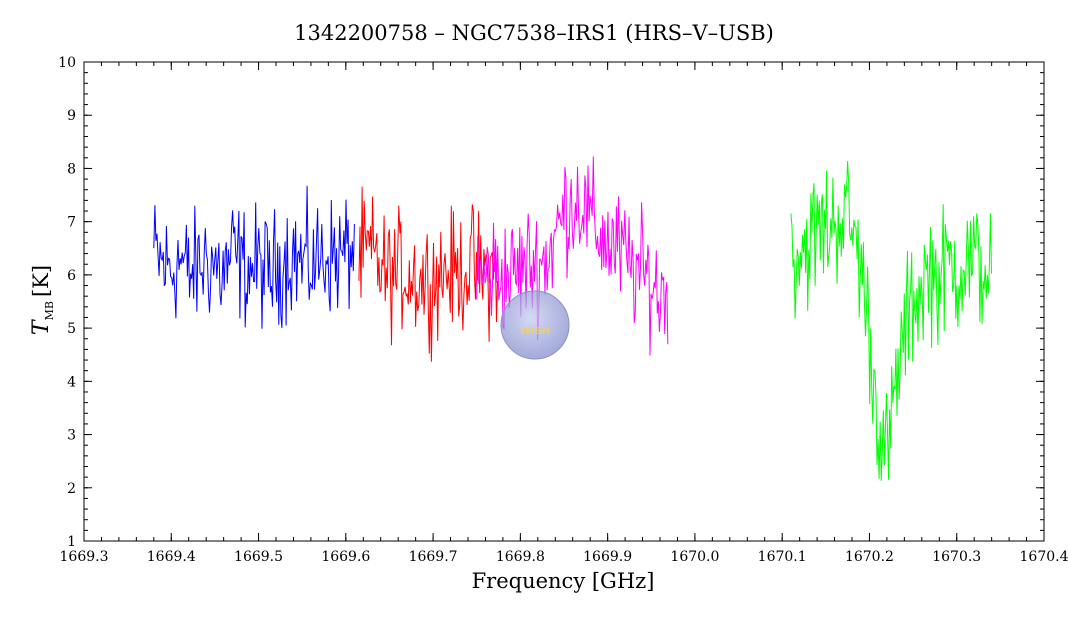 The width and height of the screenshot is (1068, 618). I want to click on x-tick-label: 1670.4, so click(1044, 557).